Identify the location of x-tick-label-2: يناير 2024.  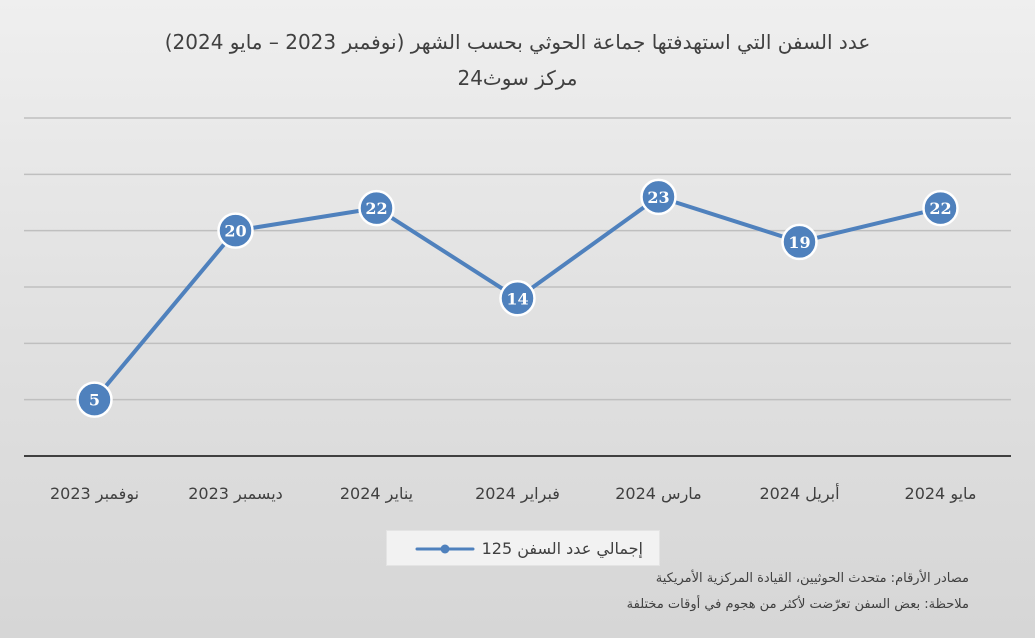
(376, 494).